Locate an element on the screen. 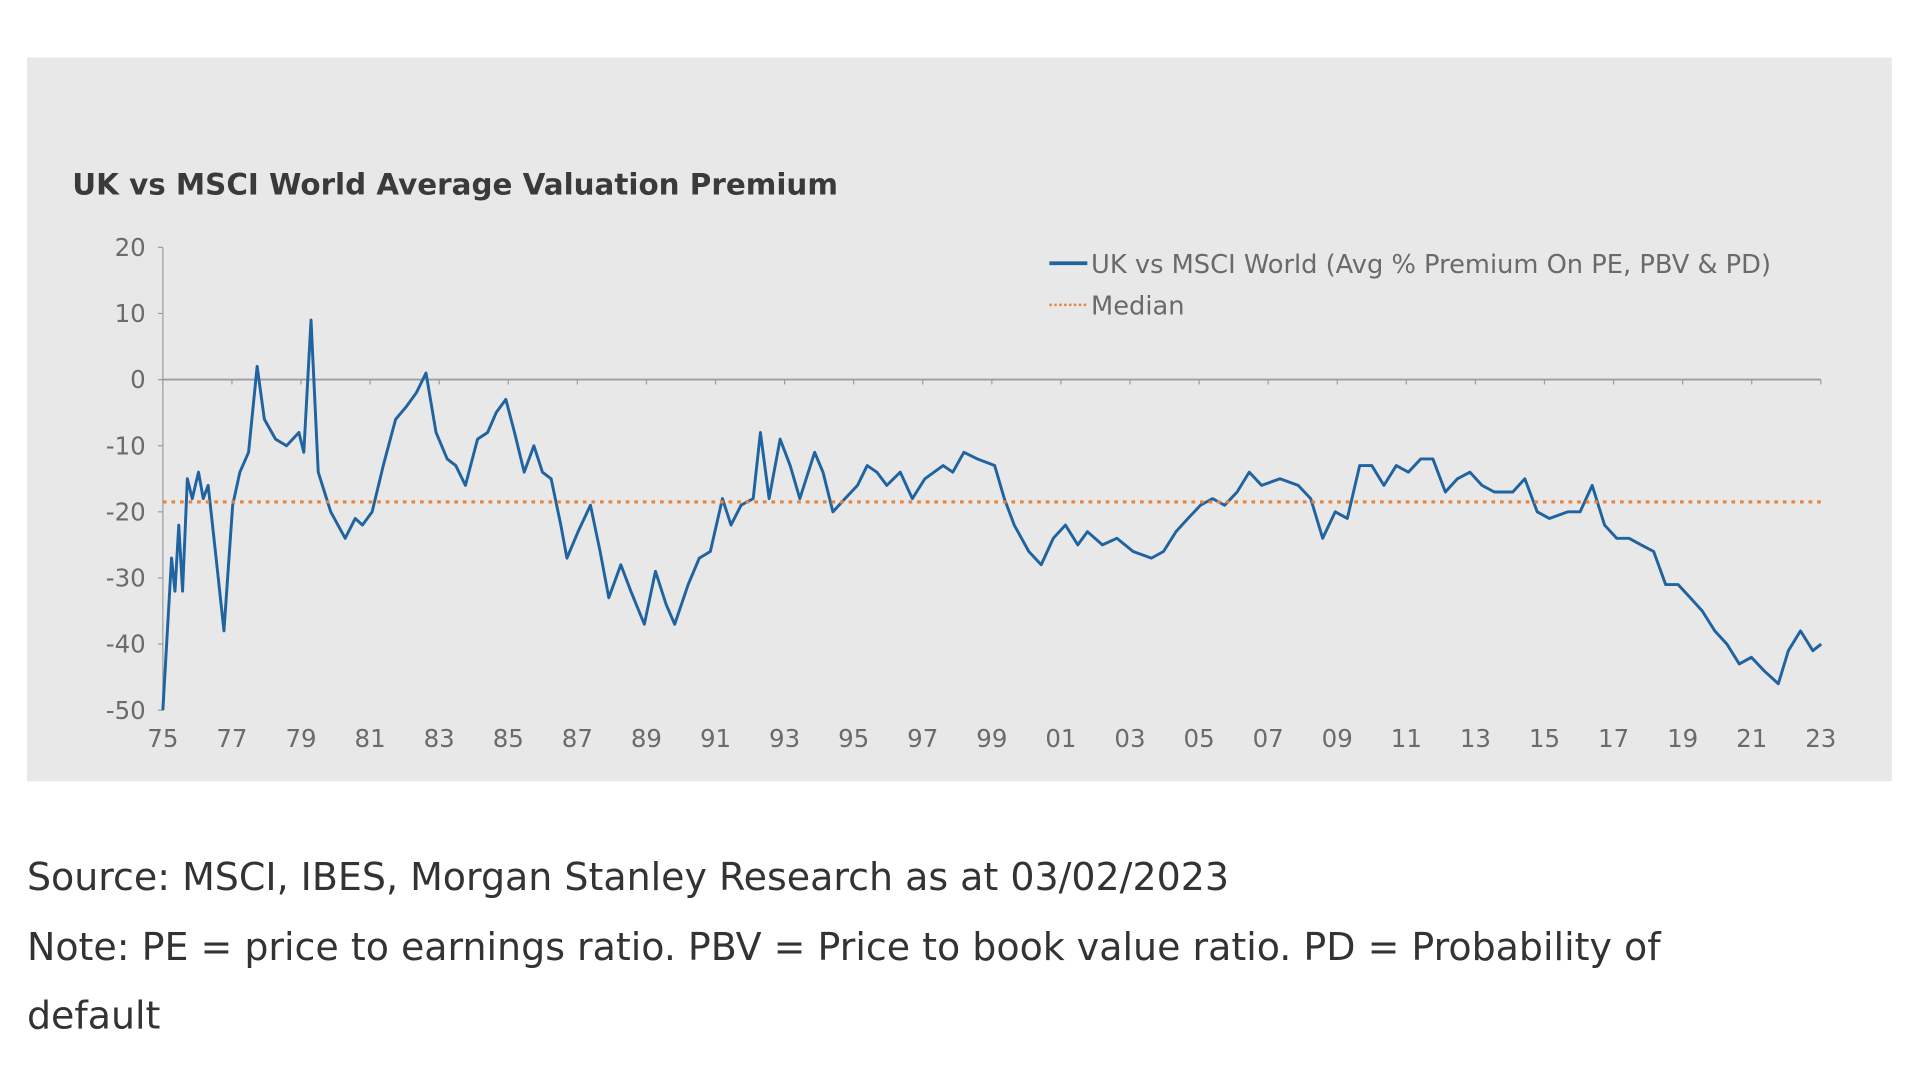 The width and height of the screenshot is (1920, 1080). x-tick-label: 87 is located at coordinates (577, 738).